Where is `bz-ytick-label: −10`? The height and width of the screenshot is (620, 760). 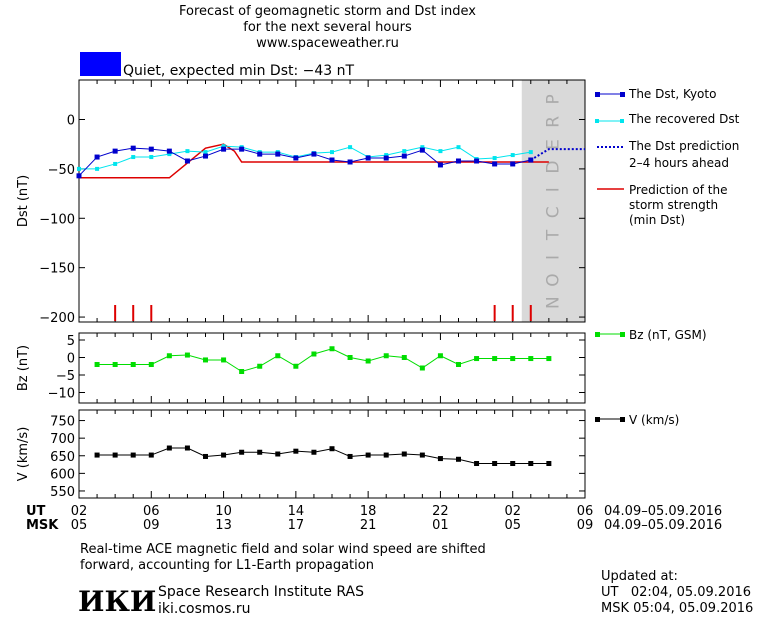
bz-ytick-label: −10 is located at coordinates (61, 394).